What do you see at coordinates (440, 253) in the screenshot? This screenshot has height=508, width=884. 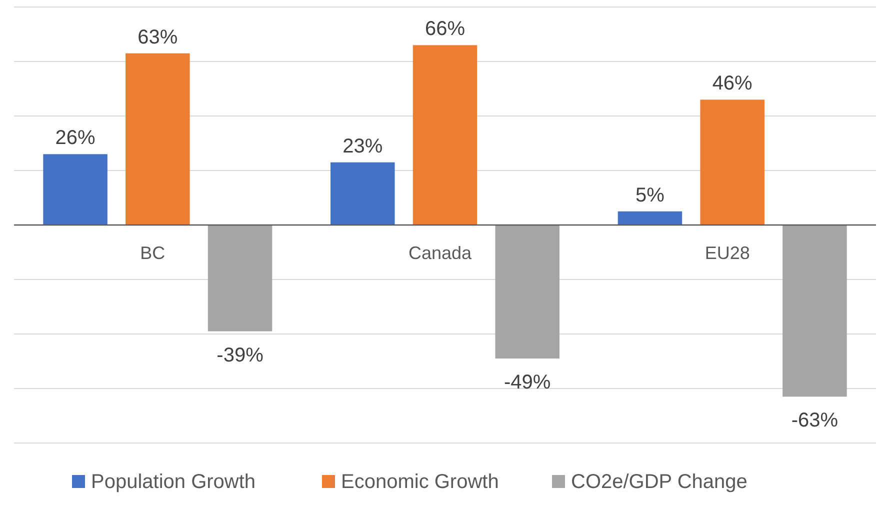 I see `x-tick-label: Canada` at bounding box center [440, 253].